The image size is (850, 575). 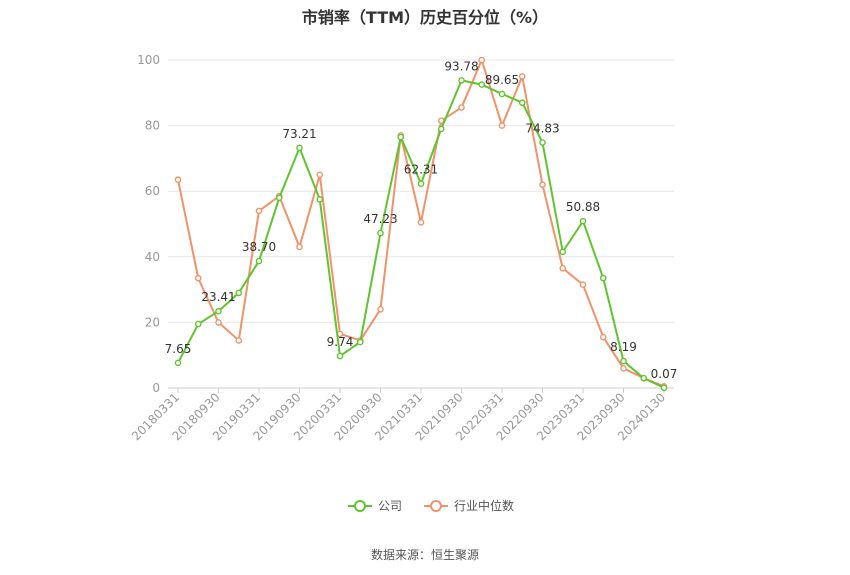 I want to click on data-label: 38.70, so click(x=259, y=247).